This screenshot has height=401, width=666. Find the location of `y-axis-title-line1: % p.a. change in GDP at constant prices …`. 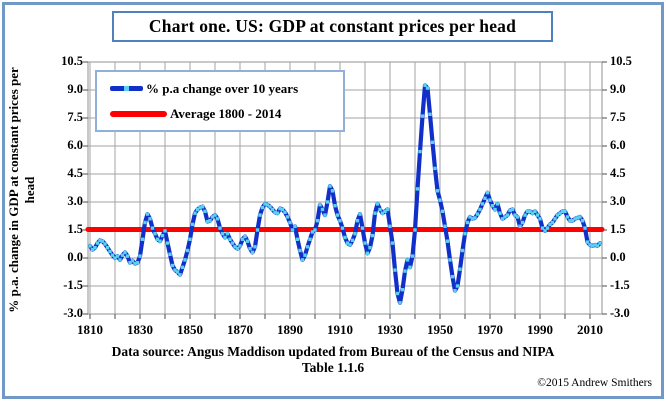

y-axis-title-line1: % p.a. change in GDP at constant prices … is located at coordinates (13, 190).